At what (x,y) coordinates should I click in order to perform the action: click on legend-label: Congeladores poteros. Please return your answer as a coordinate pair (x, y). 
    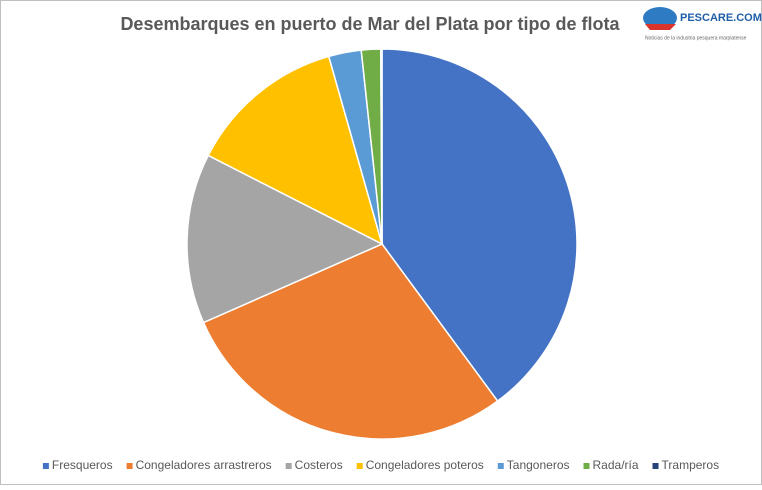
    Looking at the image, I should click on (425, 465).